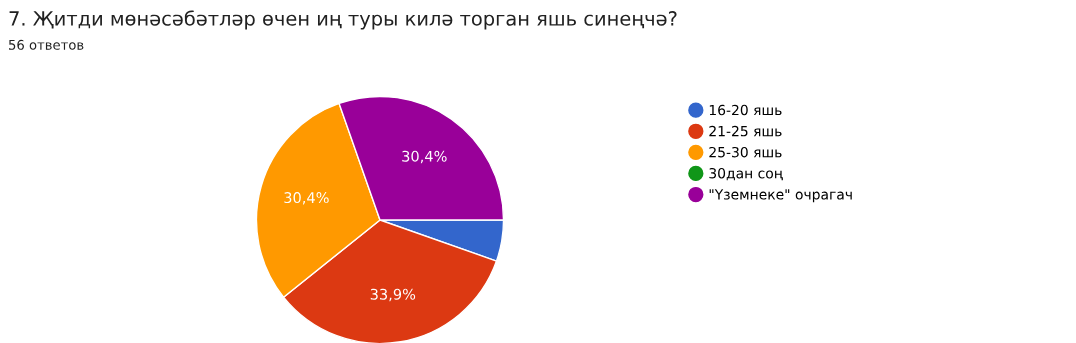  What do you see at coordinates (746, 174) in the screenshot?
I see `legend-label: 30дан соң` at bounding box center [746, 174].